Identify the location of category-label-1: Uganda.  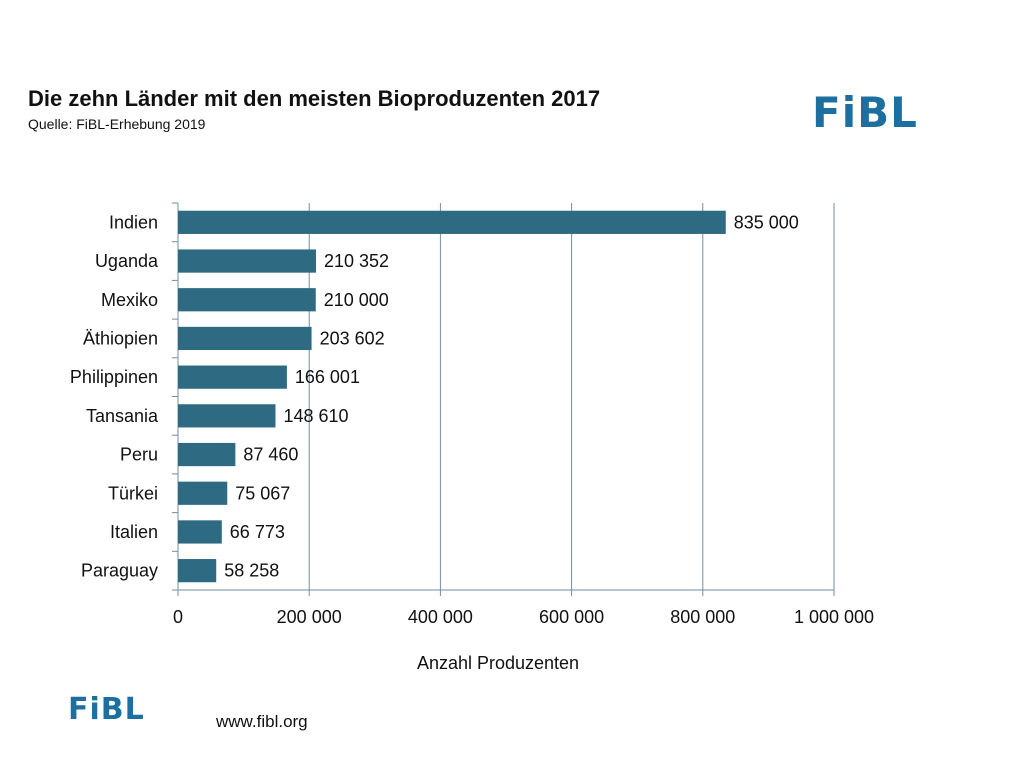
(127, 261).